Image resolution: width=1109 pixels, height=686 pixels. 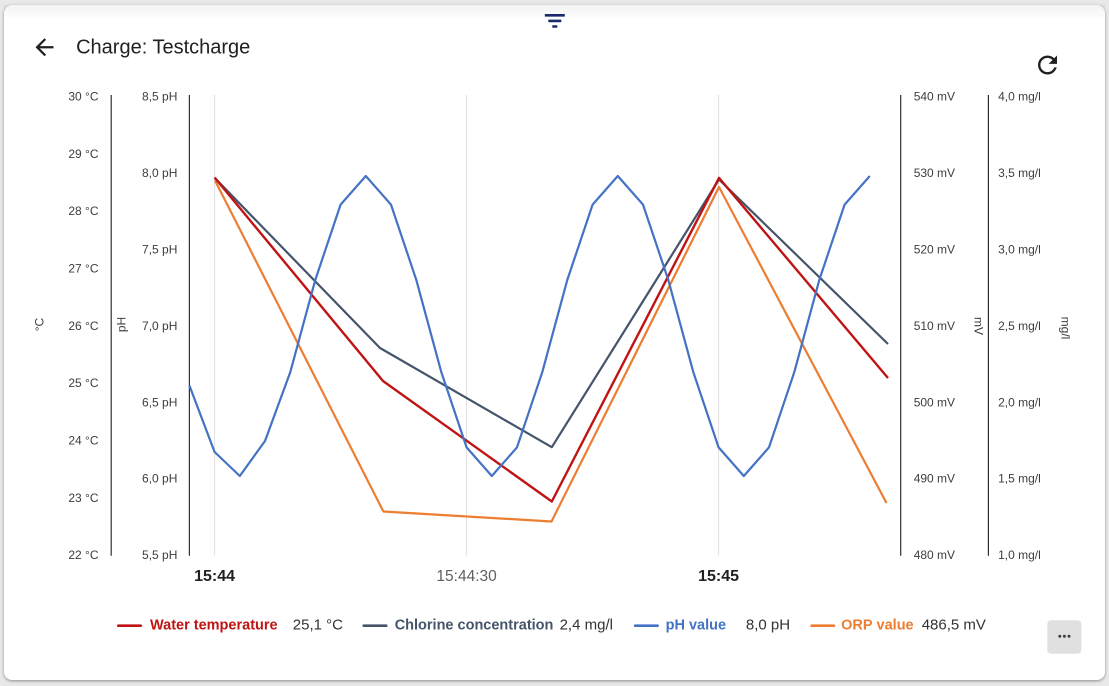 I want to click on svg-text: 480 mV, so click(x=934, y=555).